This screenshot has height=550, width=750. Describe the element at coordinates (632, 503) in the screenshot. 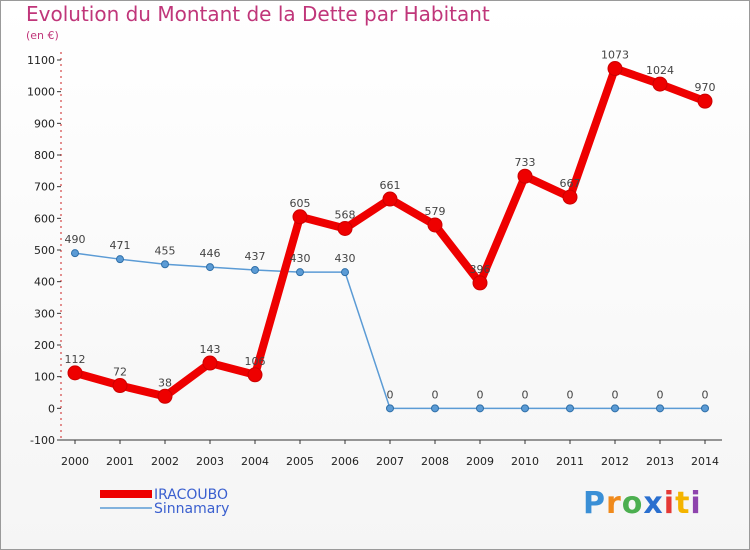

I see `logo-letter: o` at that location.